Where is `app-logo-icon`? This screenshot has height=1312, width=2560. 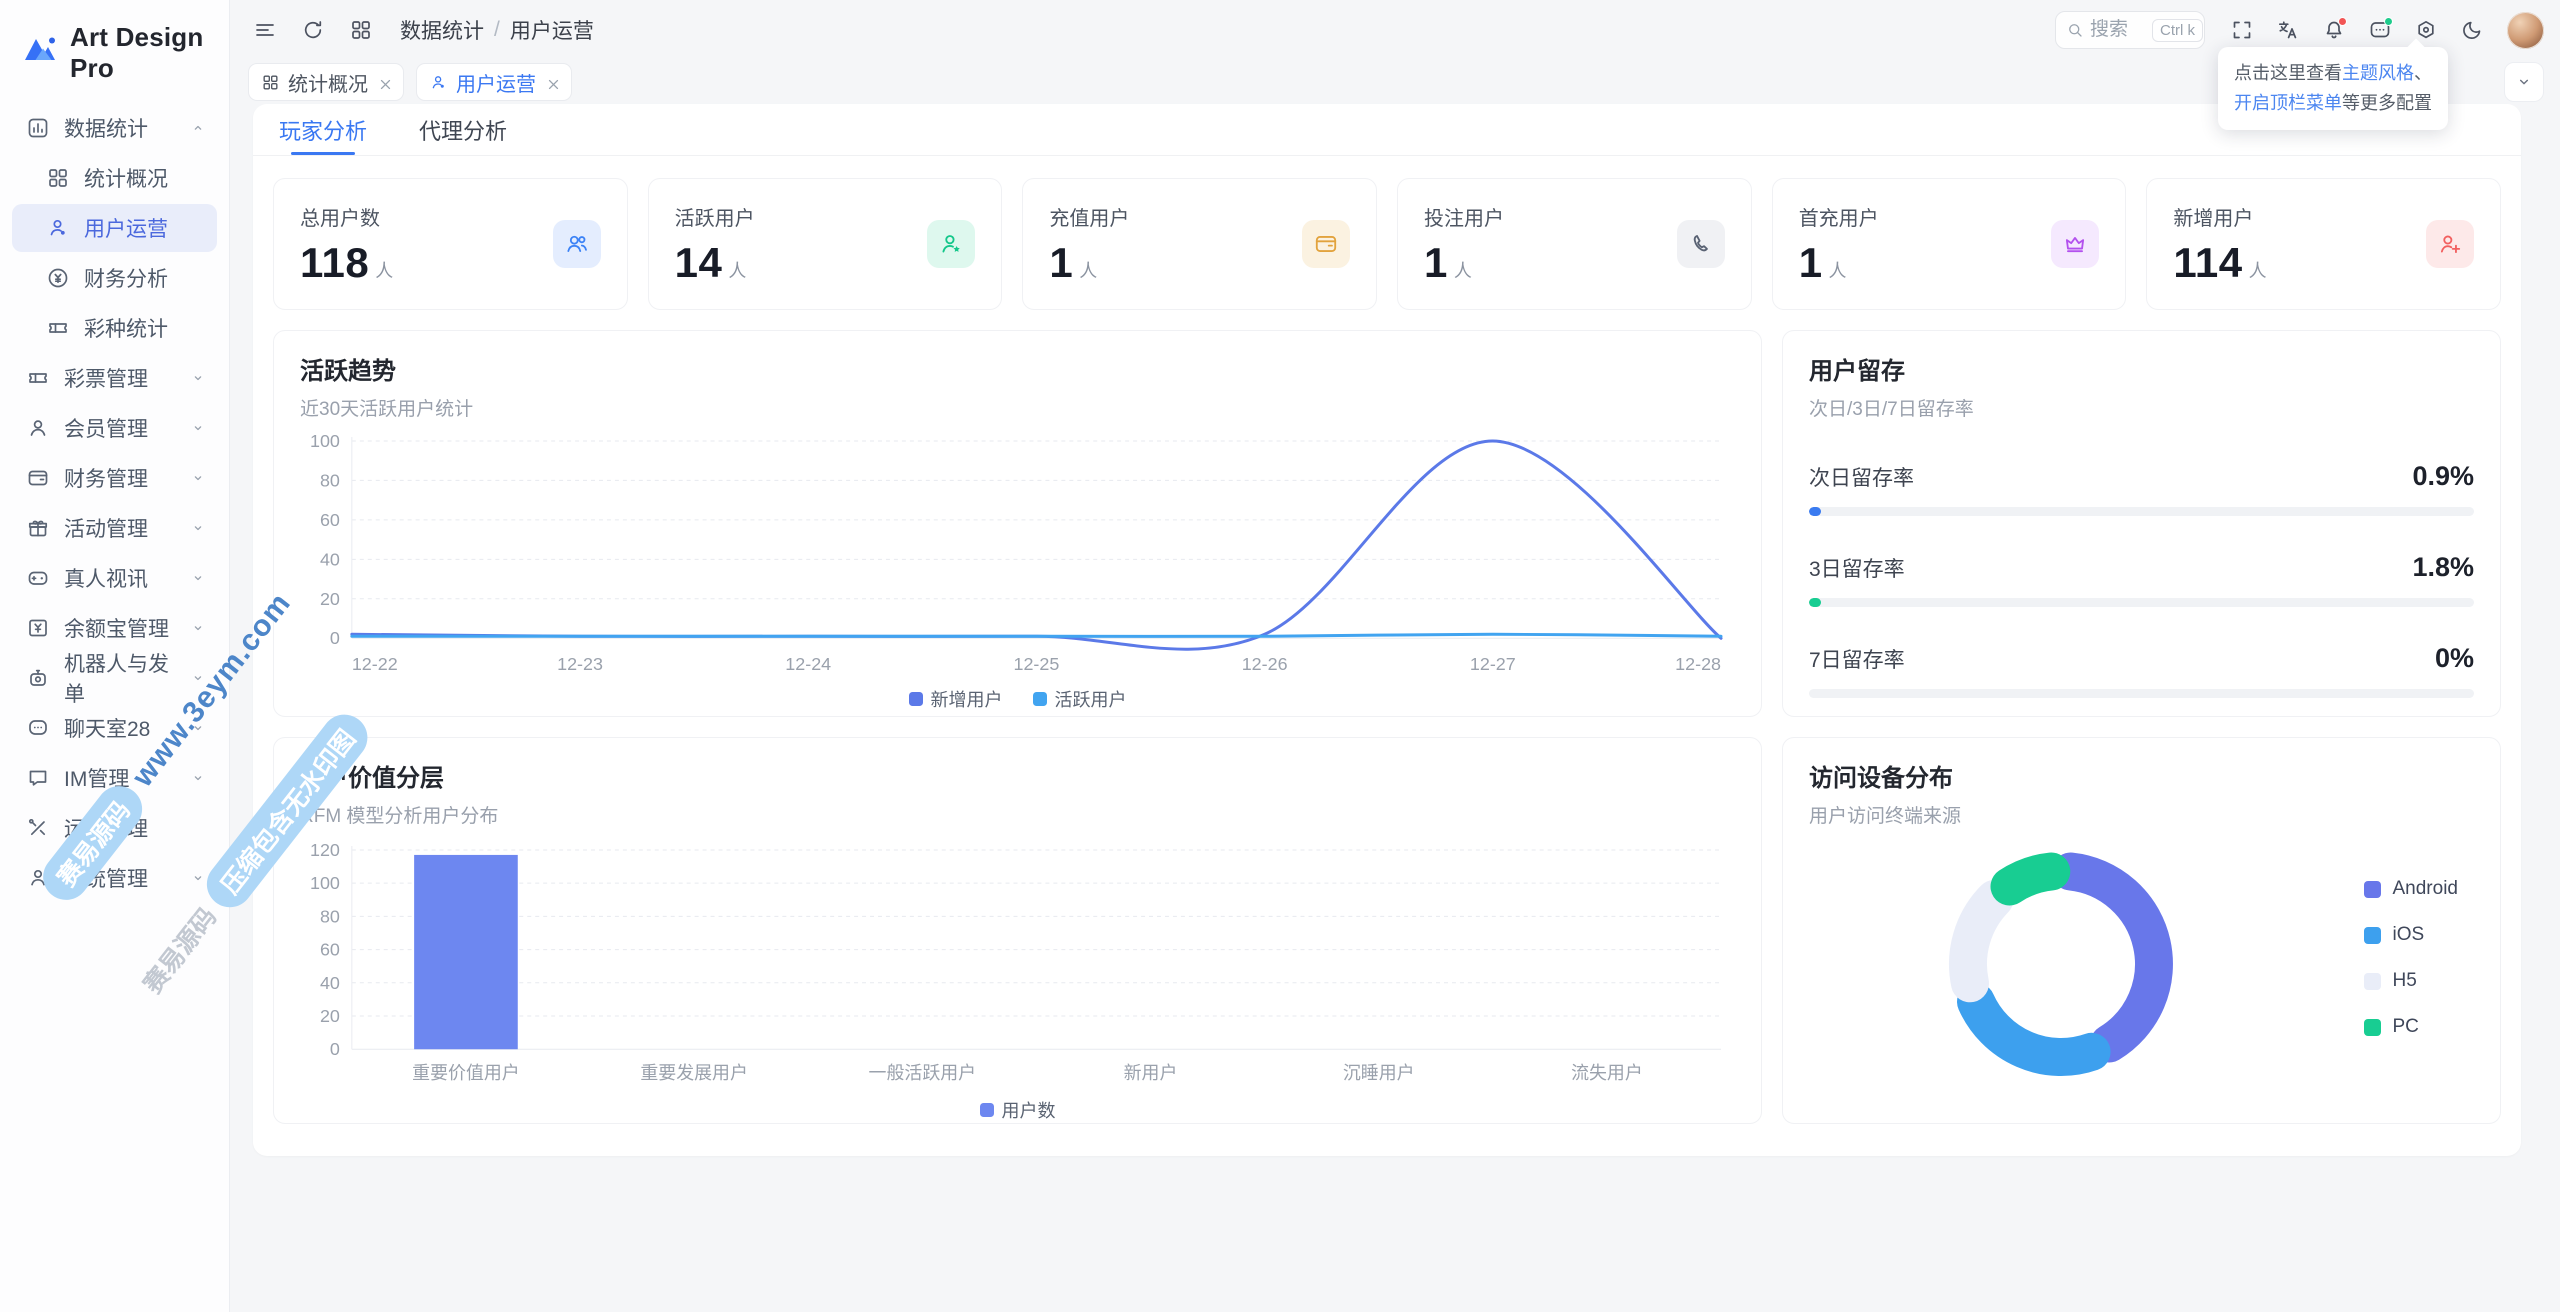
app-logo-icon is located at coordinates (40, 53).